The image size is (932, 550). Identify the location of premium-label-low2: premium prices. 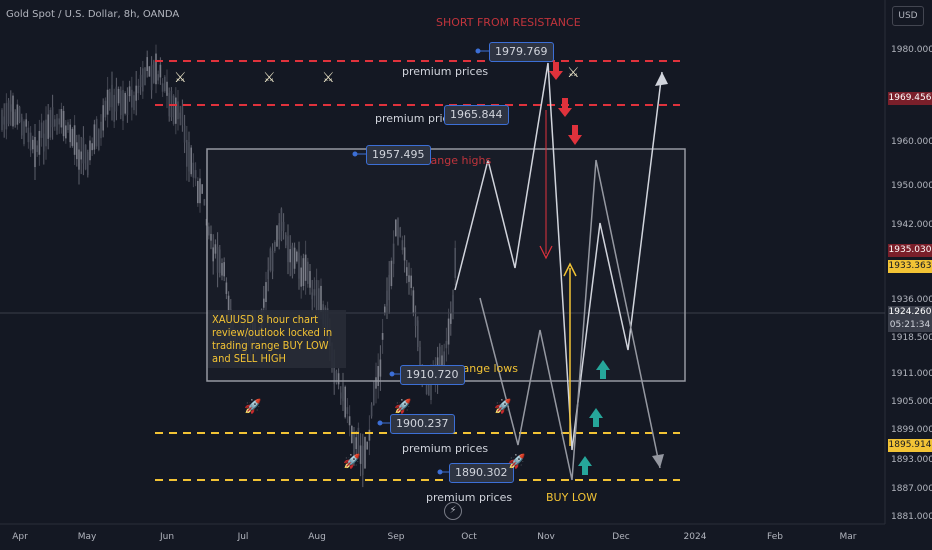
(469, 497).